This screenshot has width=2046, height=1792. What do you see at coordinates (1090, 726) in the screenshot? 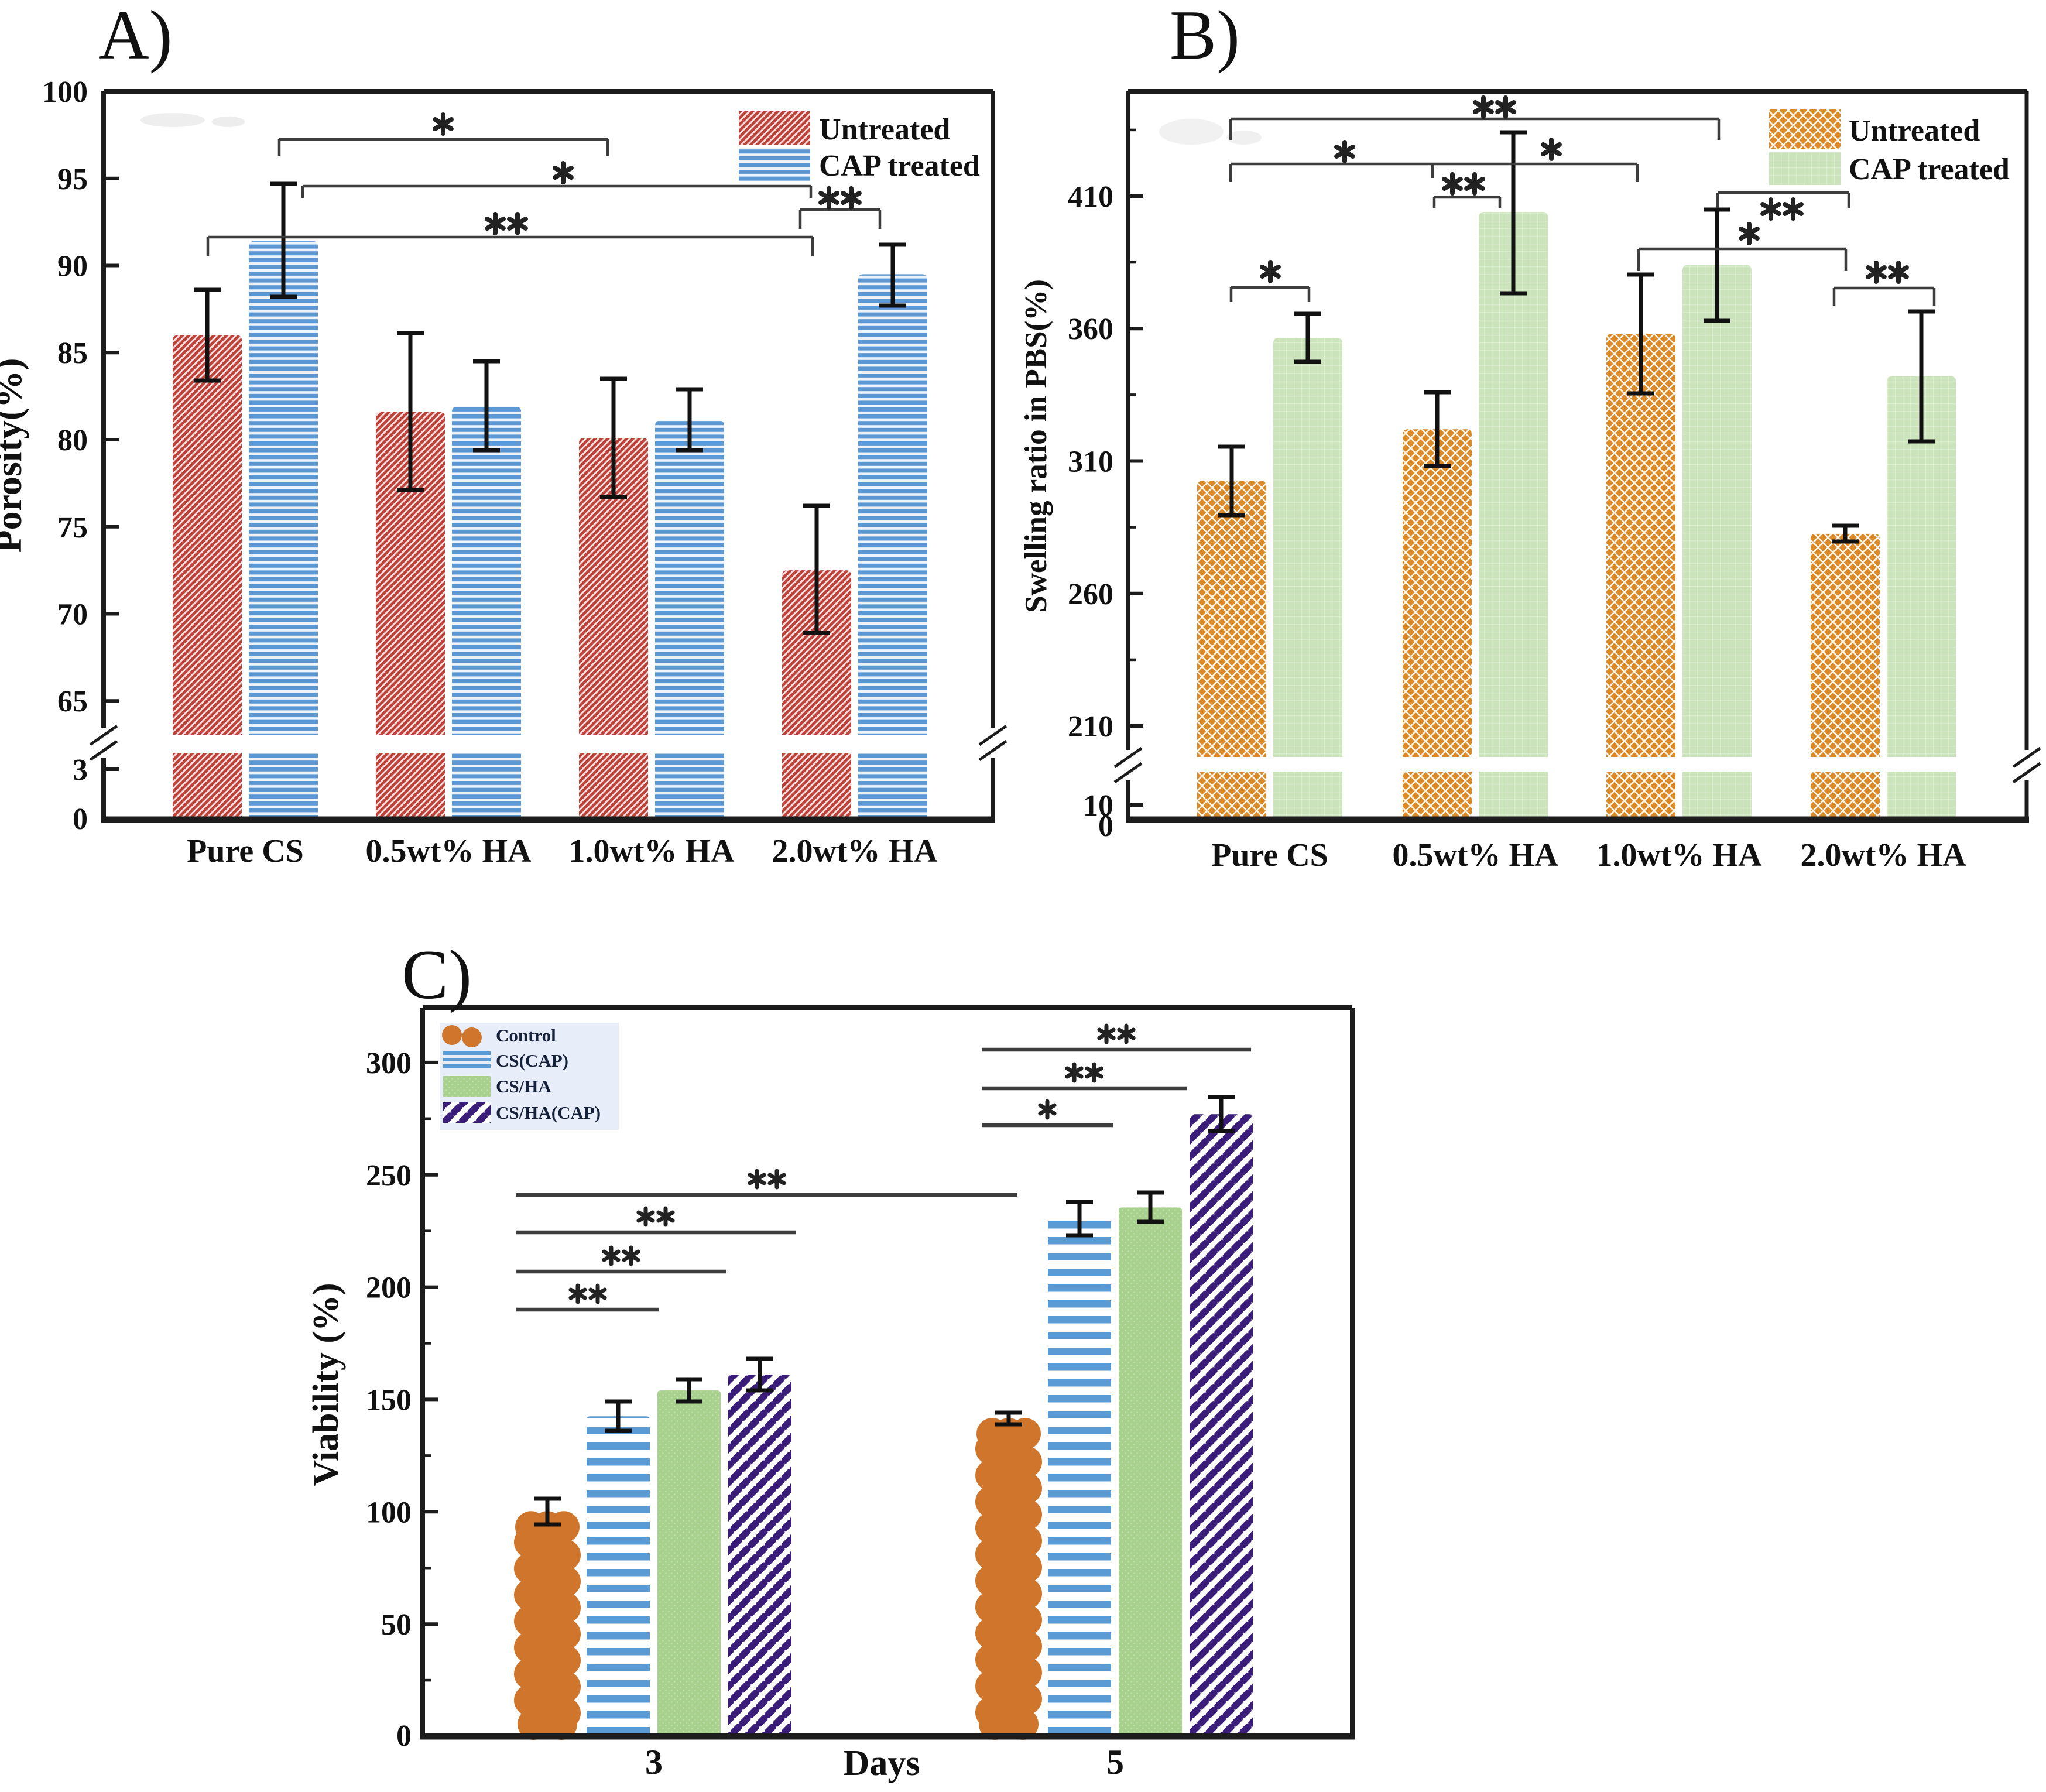
I see `svg-text: 210` at bounding box center [1090, 726].